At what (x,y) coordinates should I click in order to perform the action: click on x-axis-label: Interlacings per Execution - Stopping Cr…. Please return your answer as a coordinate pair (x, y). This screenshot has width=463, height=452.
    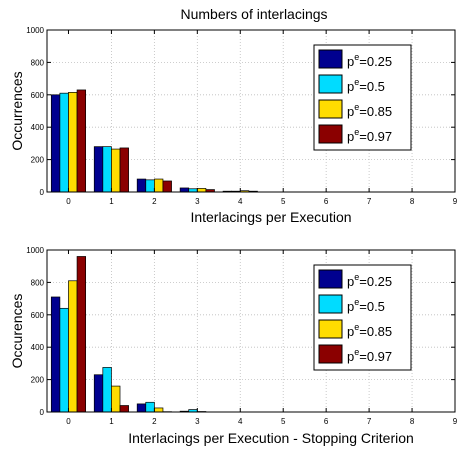
    Looking at the image, I should click on (271, 438).